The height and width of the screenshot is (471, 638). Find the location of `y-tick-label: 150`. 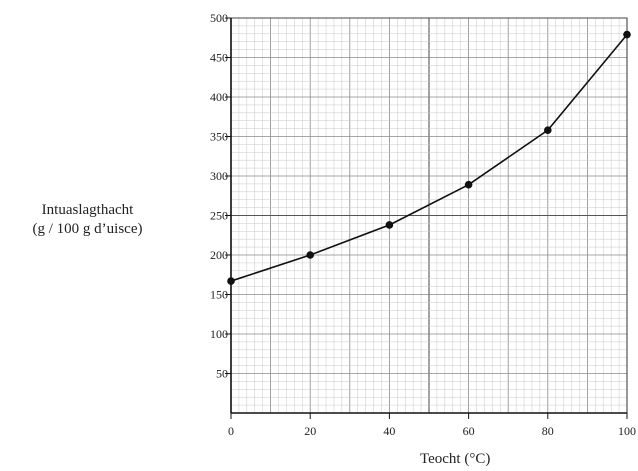

y-tick-label: 150 is located at coordinates (219, 295).